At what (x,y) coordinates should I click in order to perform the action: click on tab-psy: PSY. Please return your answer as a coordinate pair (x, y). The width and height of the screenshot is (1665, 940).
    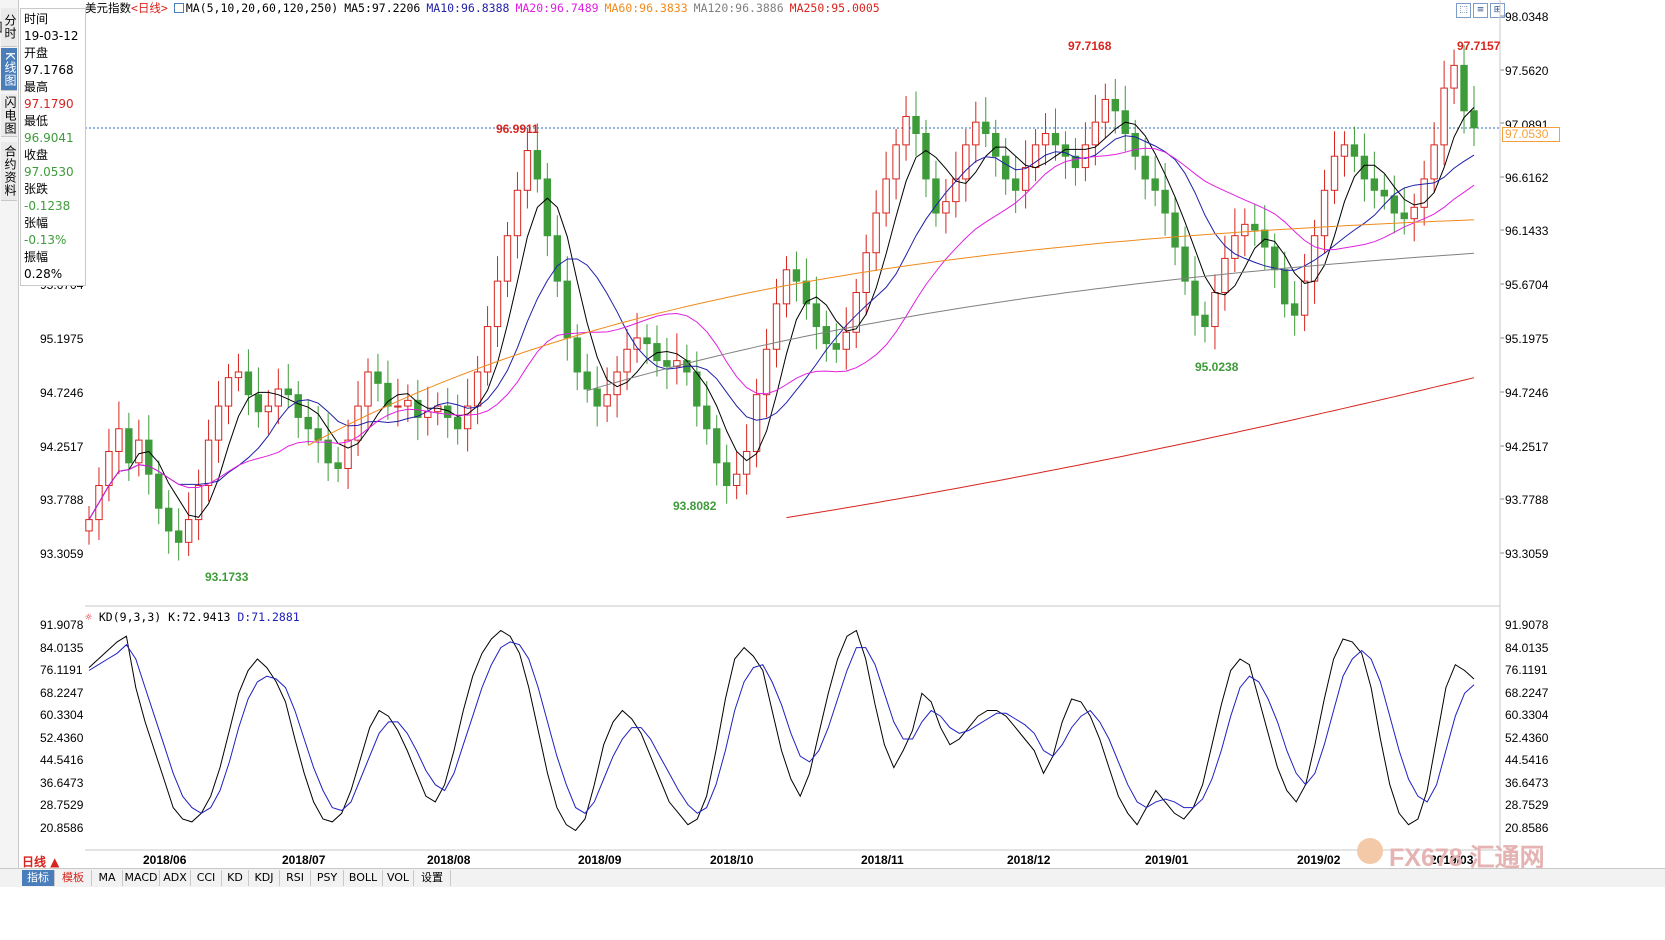
    Looking at the image, I should click on (327, 878).